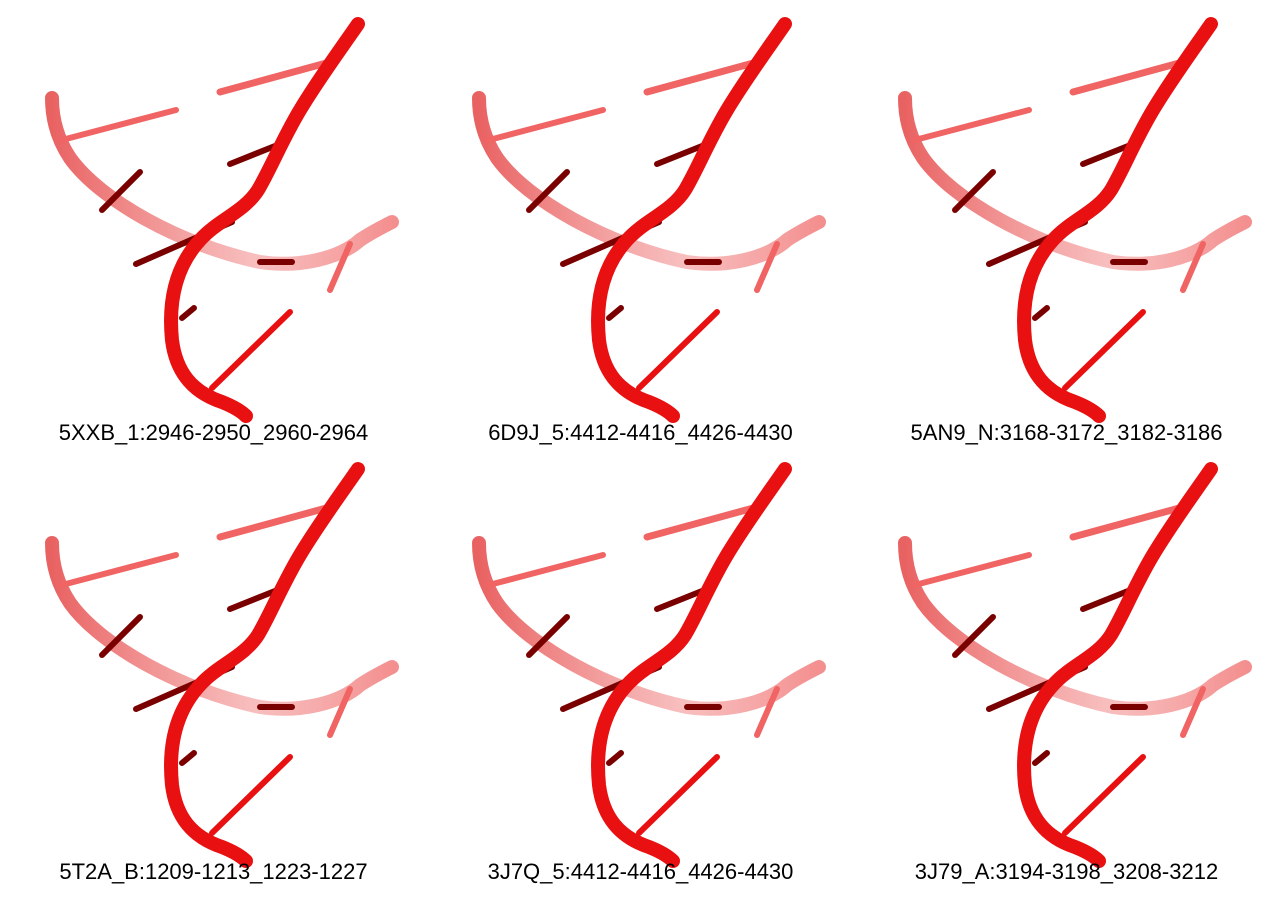 The image size is (1280, 900). I want to click on panel-label: 5AN9_N:3168-3172_3182-3186, so click(1066, 432).